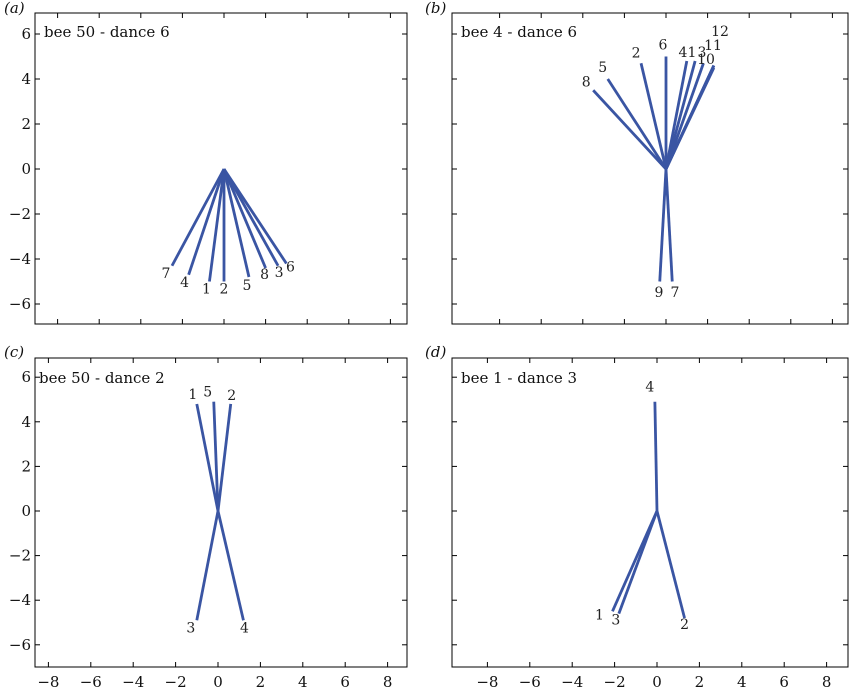 This screenshot has height=691, width=850. Describe the element at coordinates (713, 46) in the screenshot. I see `segment-label: 11` at that location.